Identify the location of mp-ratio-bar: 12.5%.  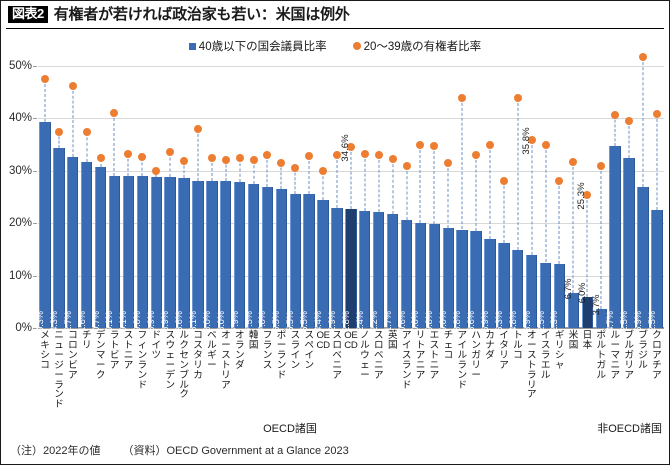
(543, 299).